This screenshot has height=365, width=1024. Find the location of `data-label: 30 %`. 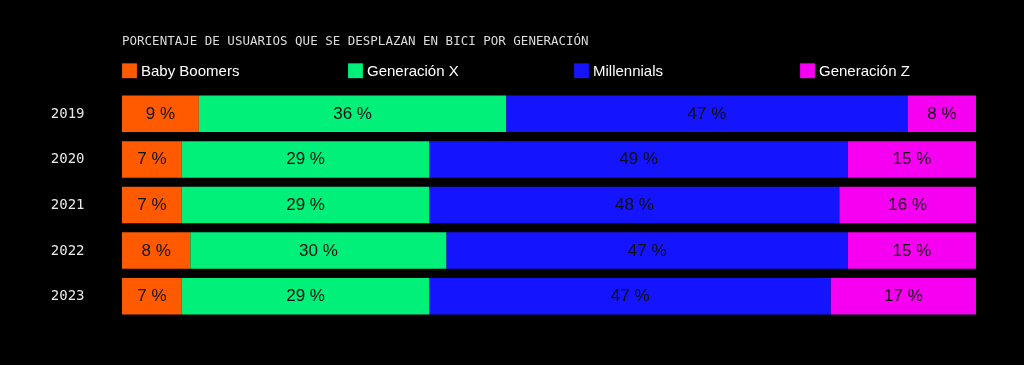

data-label: 30 % is located at coordinates (318, 250).